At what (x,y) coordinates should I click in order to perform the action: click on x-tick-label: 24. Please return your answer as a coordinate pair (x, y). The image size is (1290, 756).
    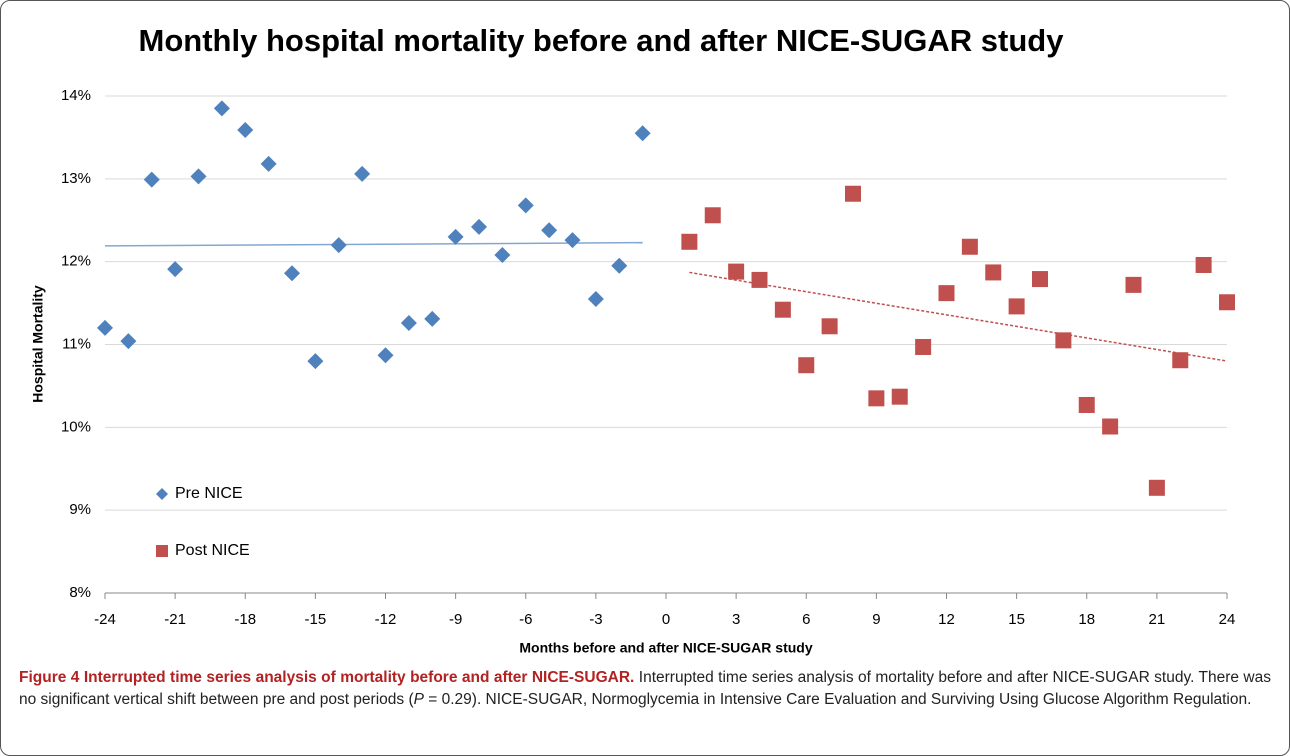
    Looking at the image, I should click on (1227, 619).